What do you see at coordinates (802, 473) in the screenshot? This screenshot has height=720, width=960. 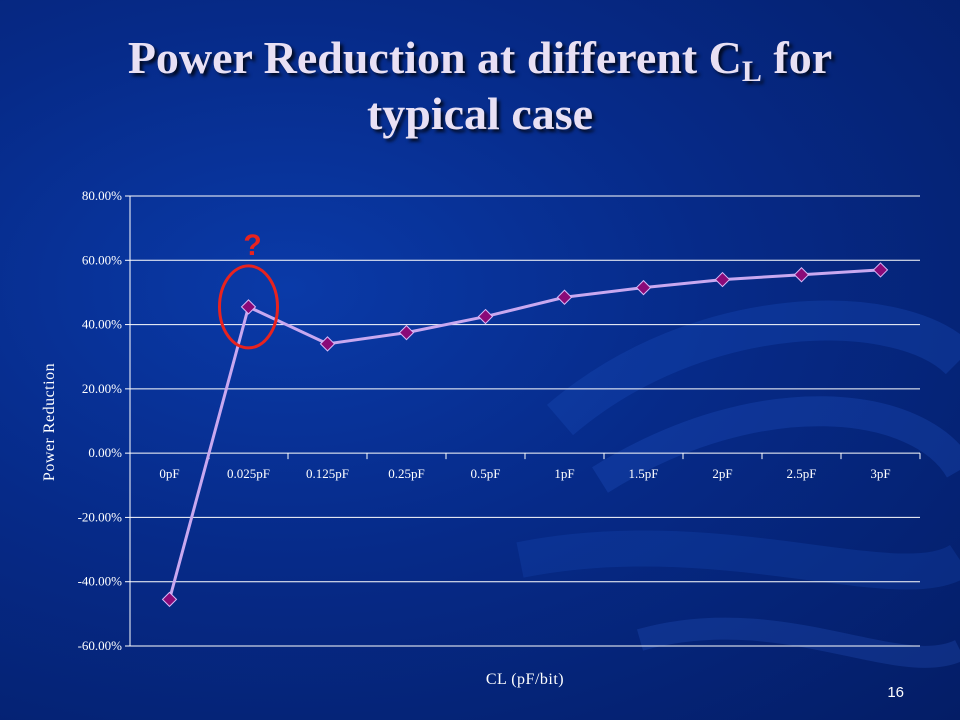 I see `x-tick-label: 2.5pF` at bounding box center [802, 473].